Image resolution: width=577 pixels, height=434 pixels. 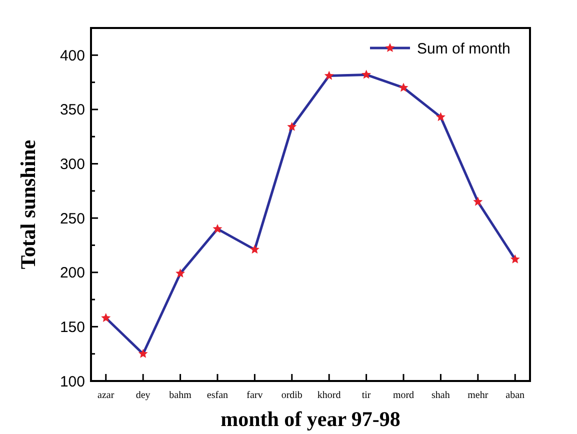 I want to click on y-tick-label: 400, so click(x=72, y=55).